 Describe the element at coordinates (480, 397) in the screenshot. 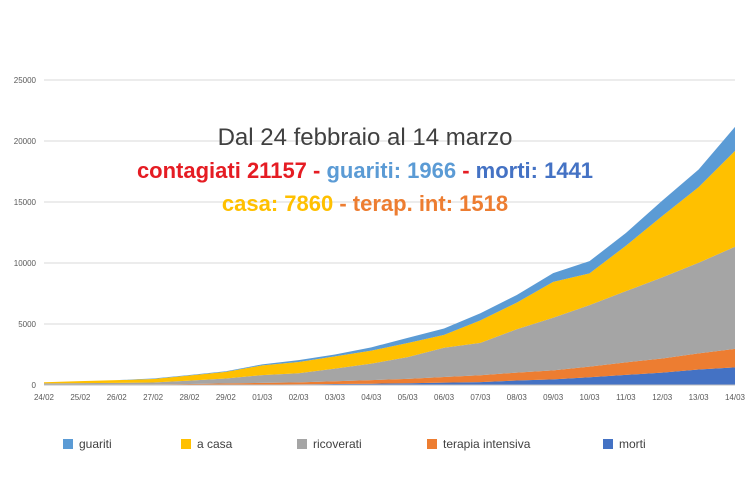

I see `x-tick-label: 07/03` at that location.